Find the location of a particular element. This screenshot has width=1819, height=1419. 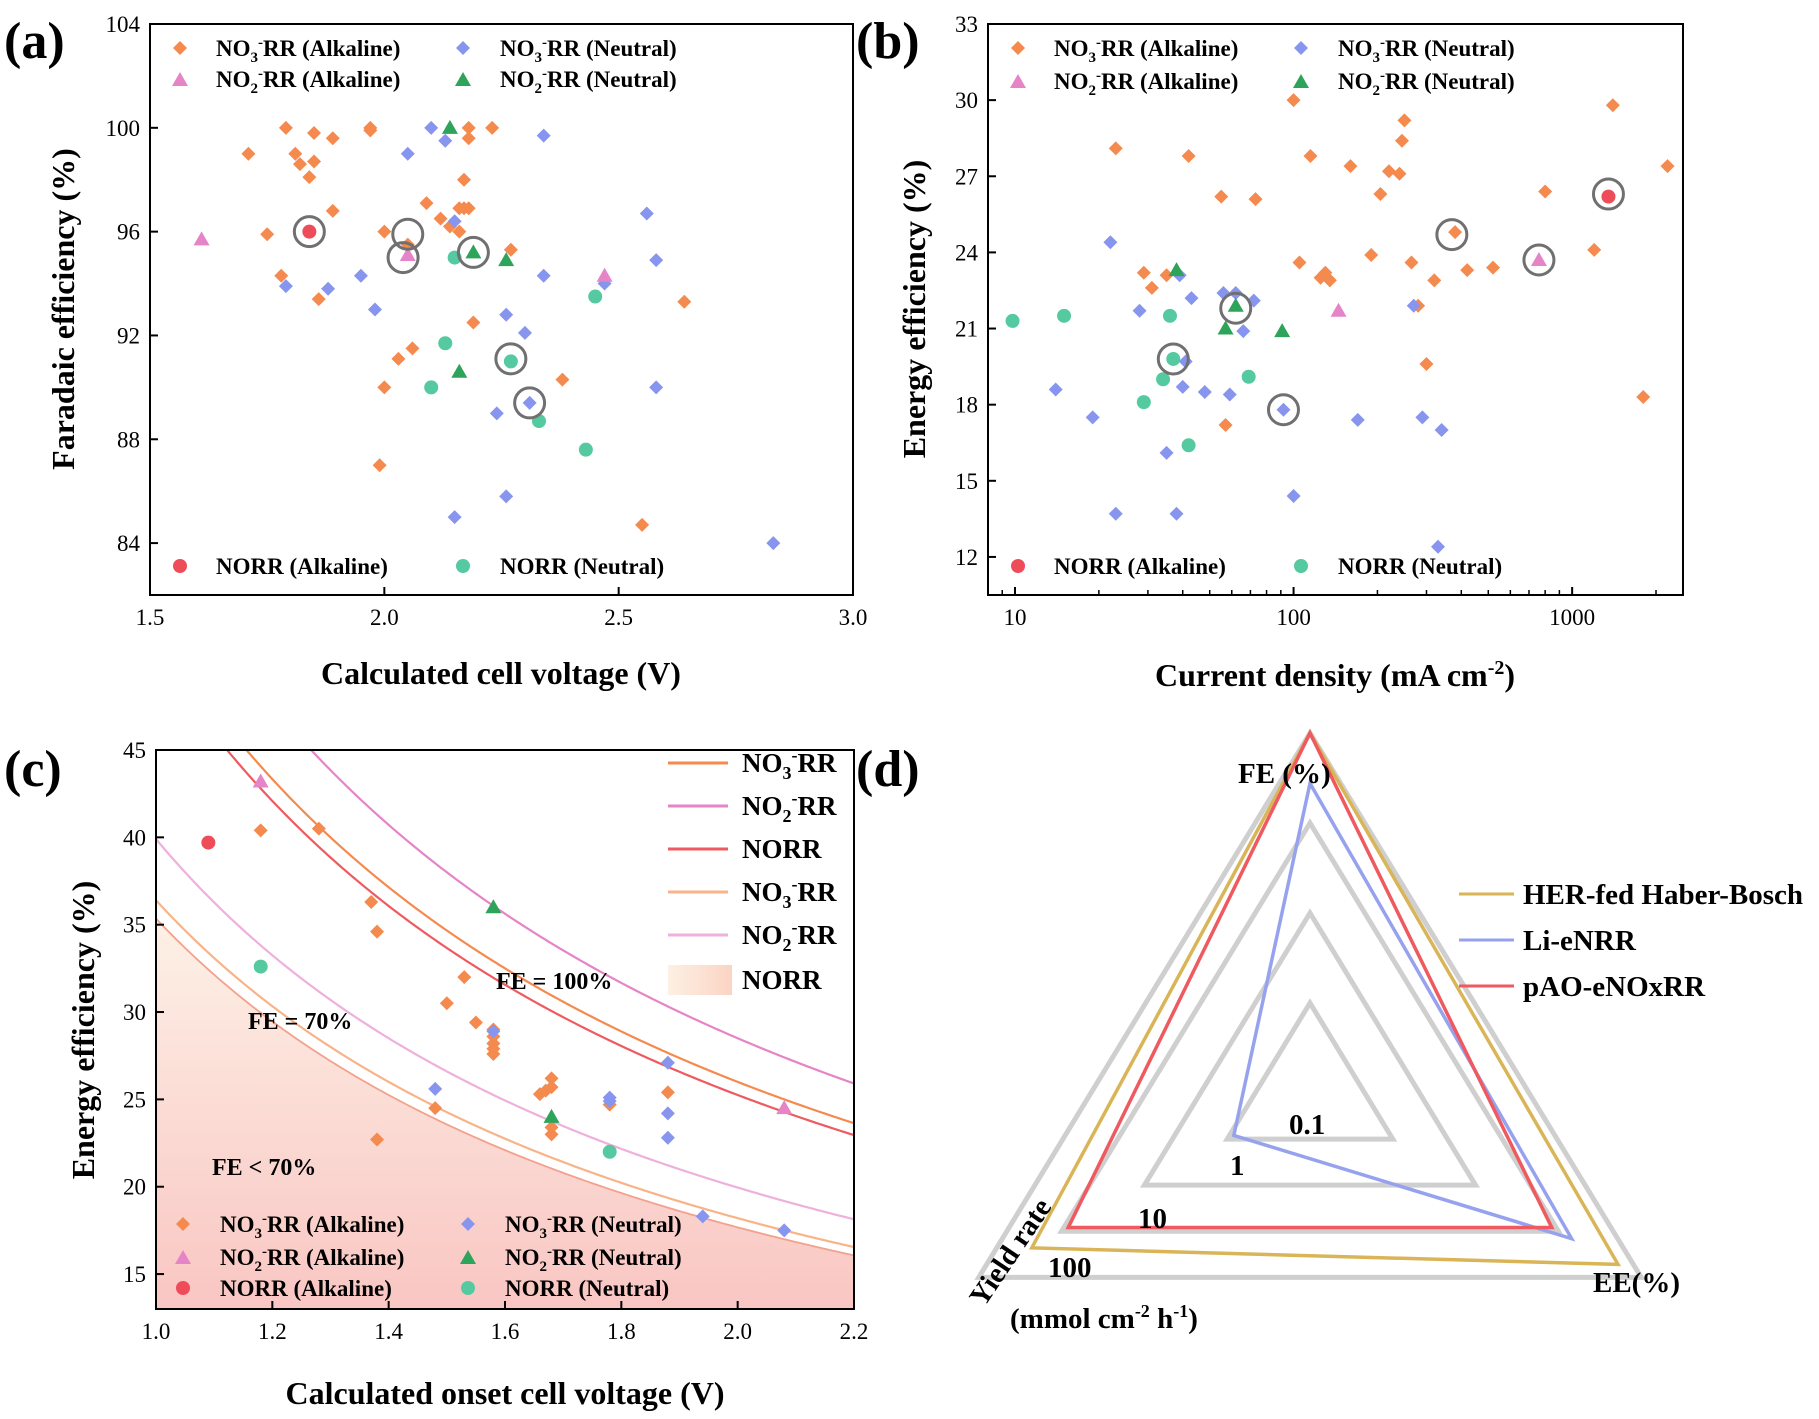

legend-b-norr-alk: NORR (Alkaline) is located at coordinates (1140, 566).